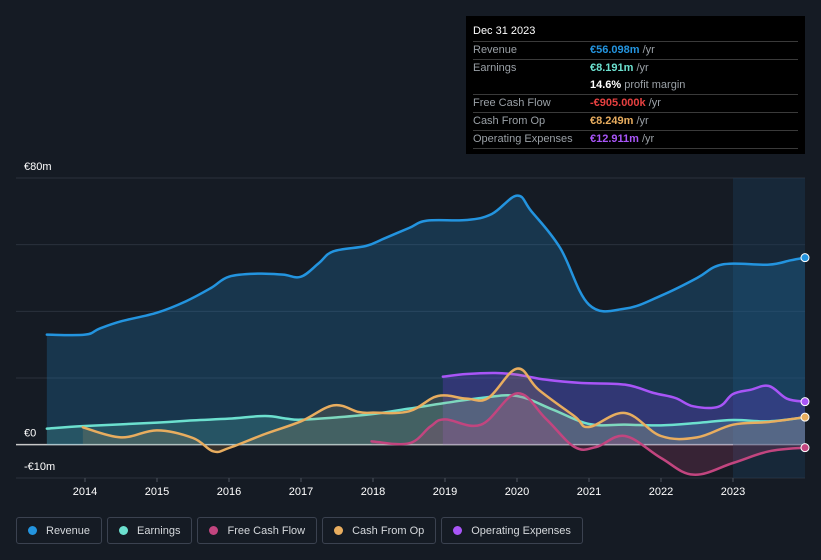  I want to click on x-tick-label: 2021, so click(589, 492).